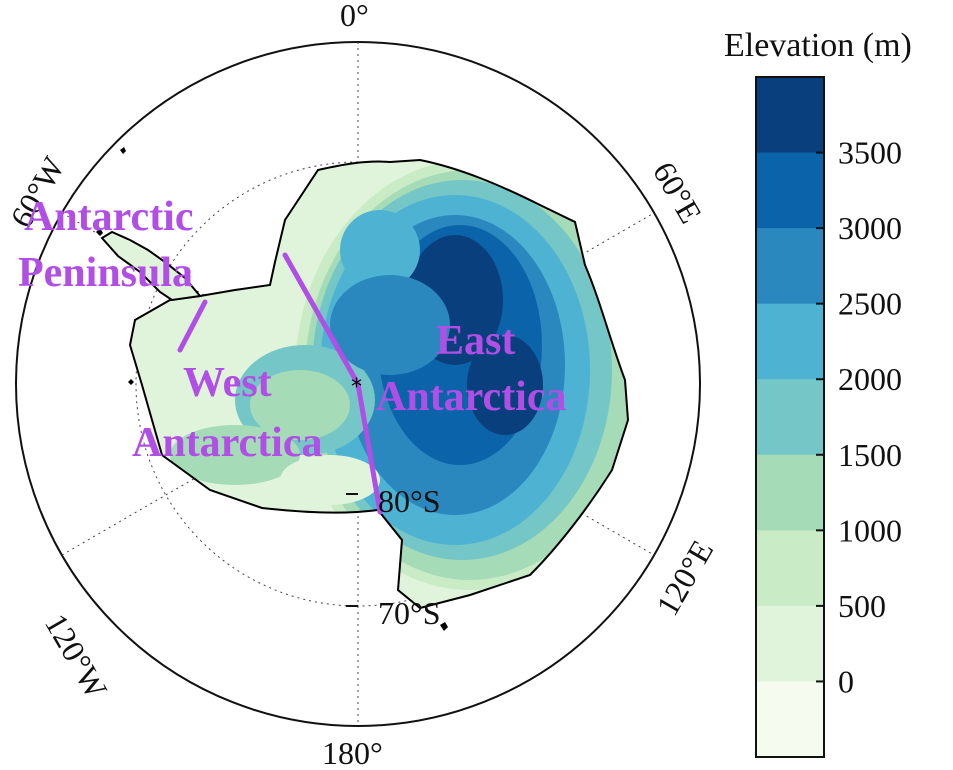  What do you see at coordinates (151, 266) in the screenshot?
I see `antarctic-peninsula` at bounding box center [151, 266].